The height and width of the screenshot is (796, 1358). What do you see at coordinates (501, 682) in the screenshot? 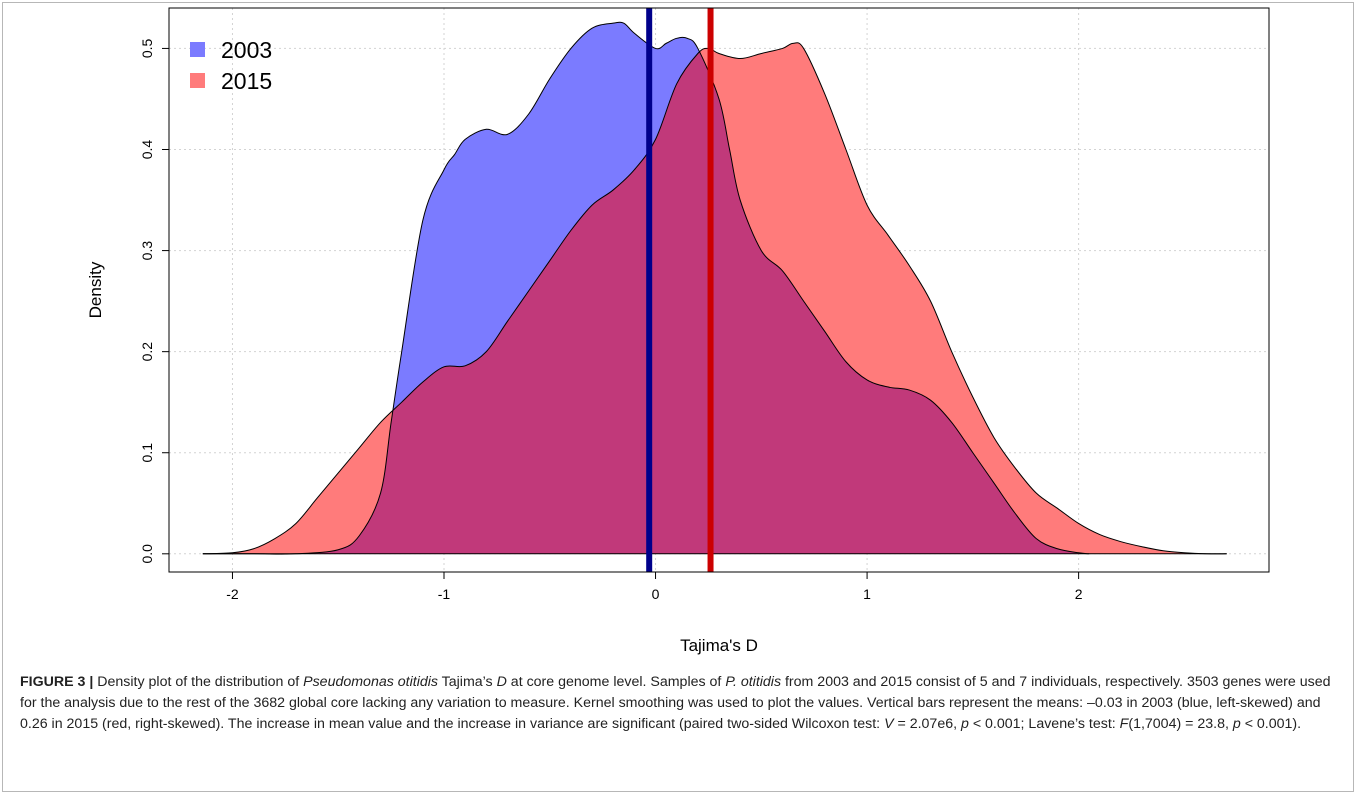
I see `caption-italic: D` at bounding box center [501, 682].